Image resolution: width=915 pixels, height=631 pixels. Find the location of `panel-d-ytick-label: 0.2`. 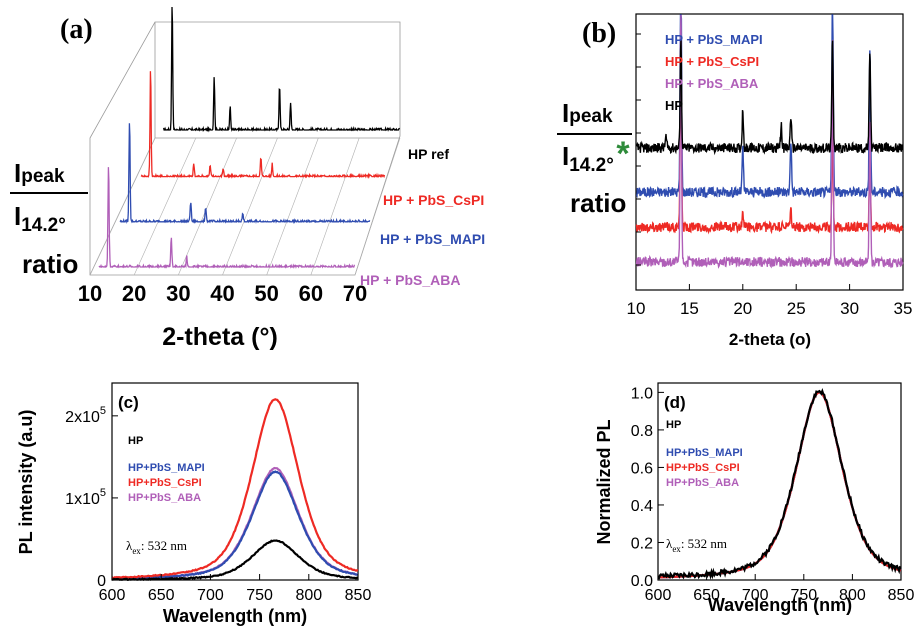

panel-d-ytick-label: 0.2 is located at coordinates (642, 543).